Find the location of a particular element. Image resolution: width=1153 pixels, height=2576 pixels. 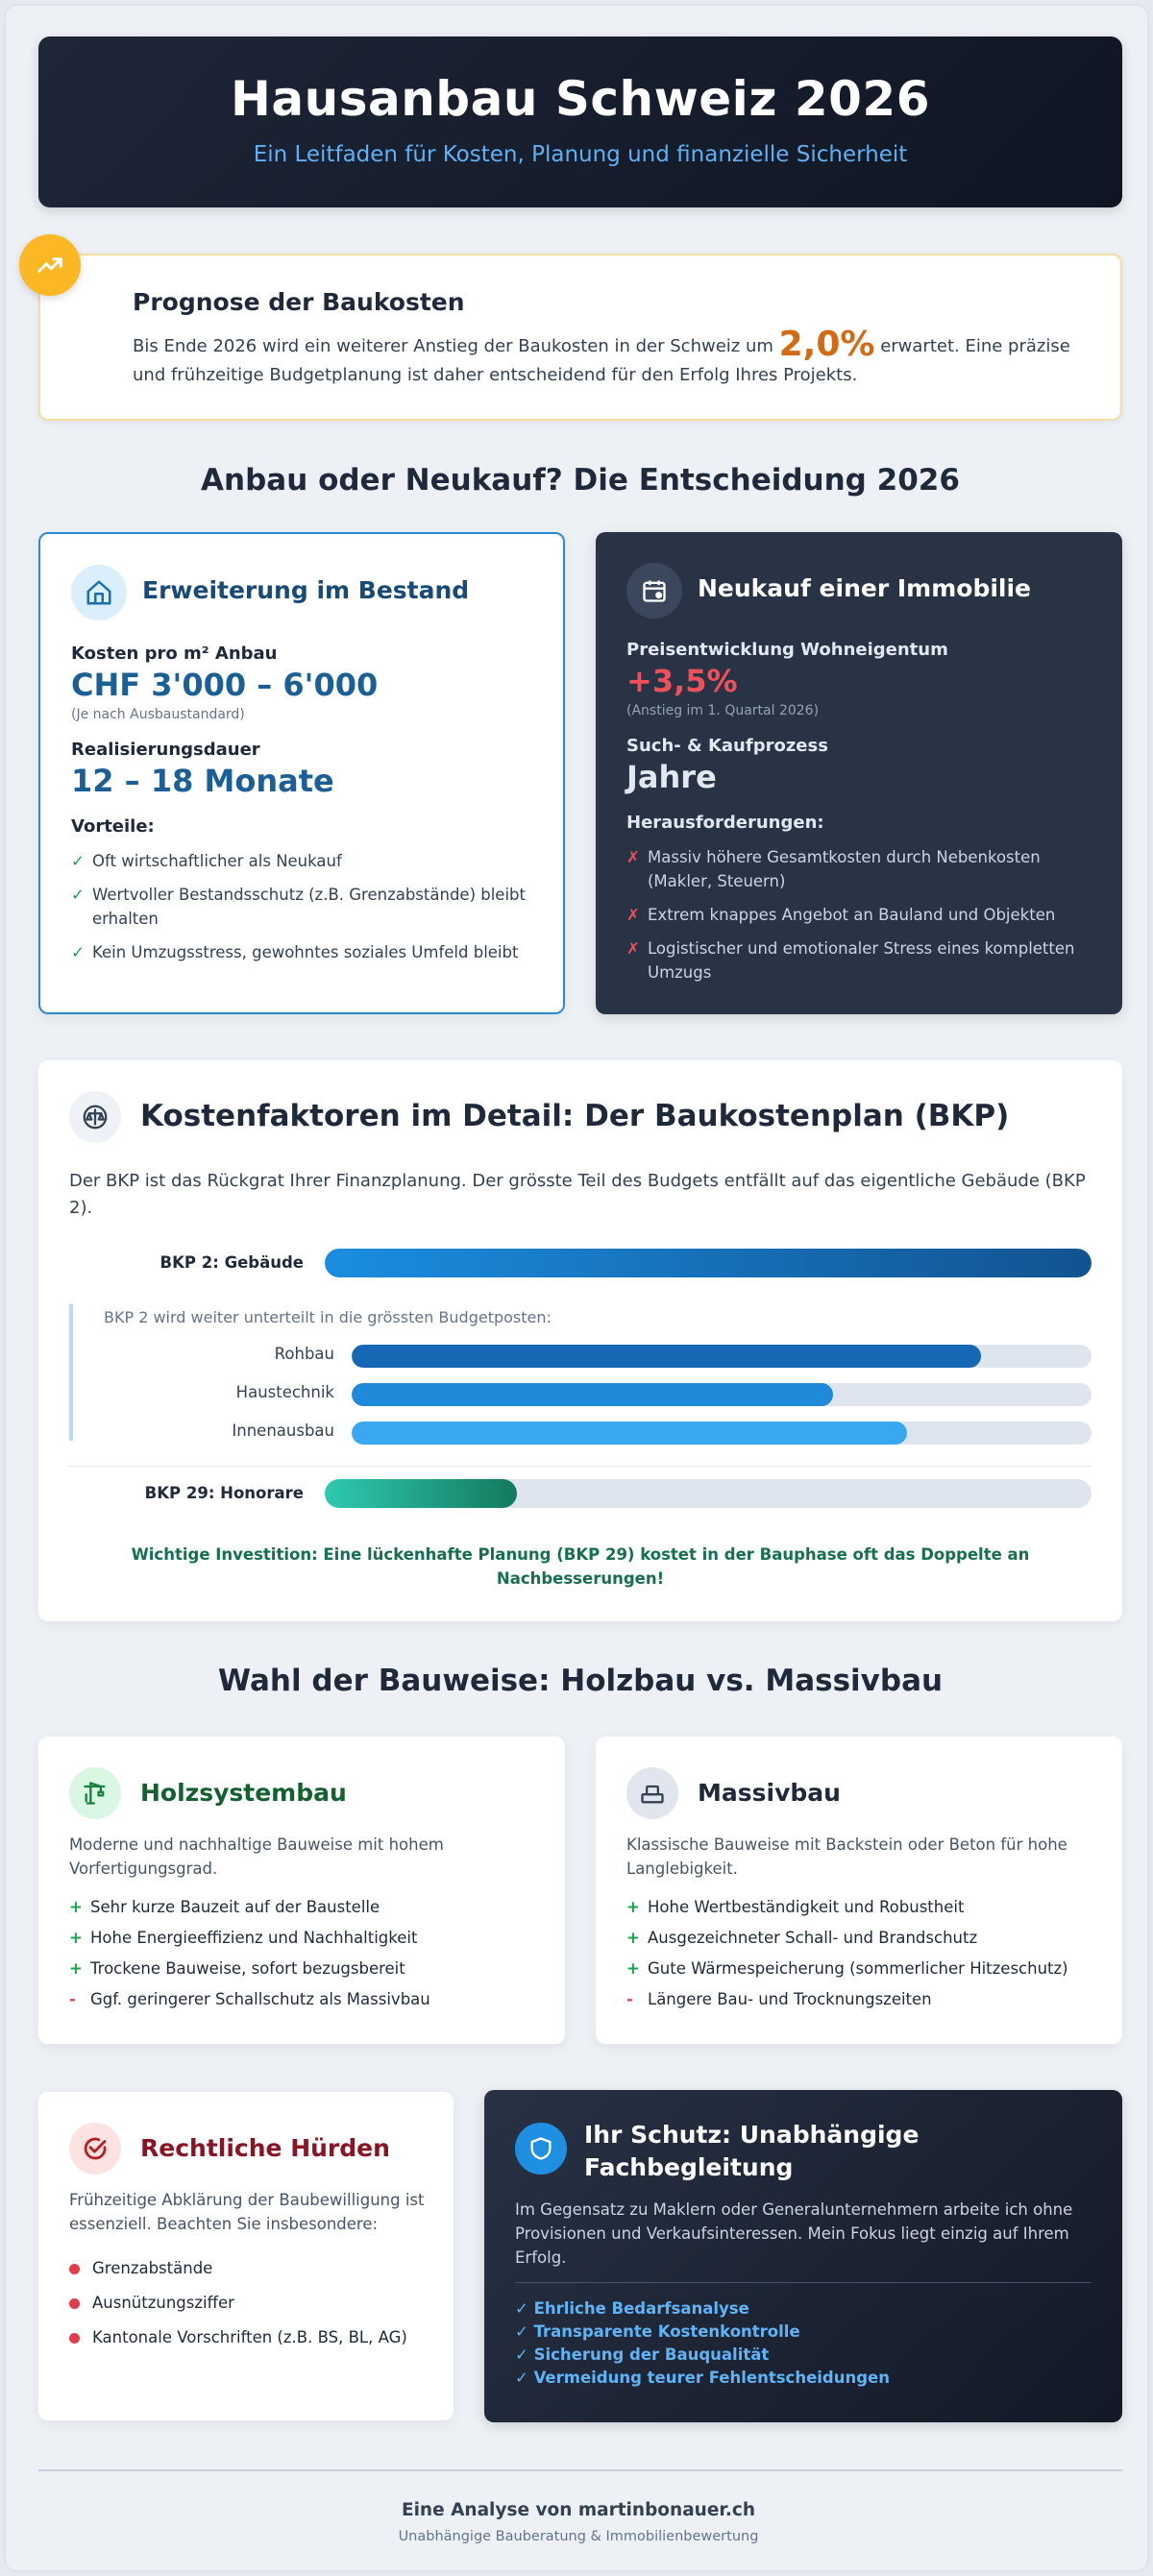

extension-cost-value: CHF 3'000 – 6'000 is located at coordinates (225, 685).